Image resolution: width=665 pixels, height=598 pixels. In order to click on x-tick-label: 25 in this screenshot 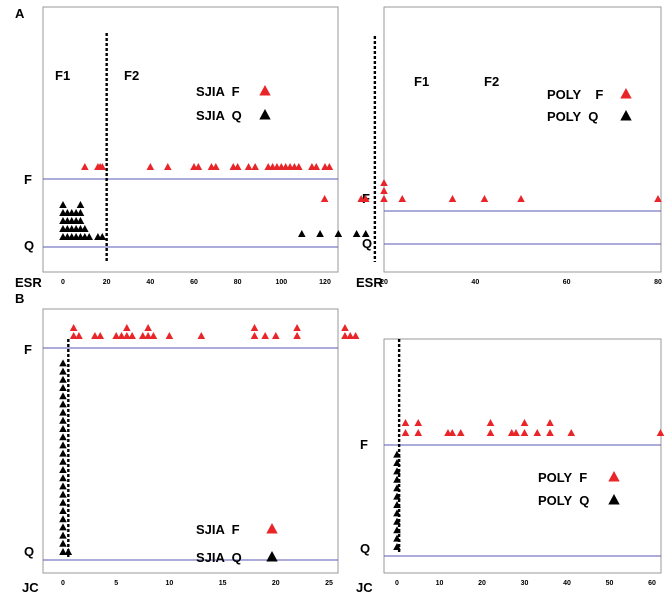, I will do `click(329, 583)`.